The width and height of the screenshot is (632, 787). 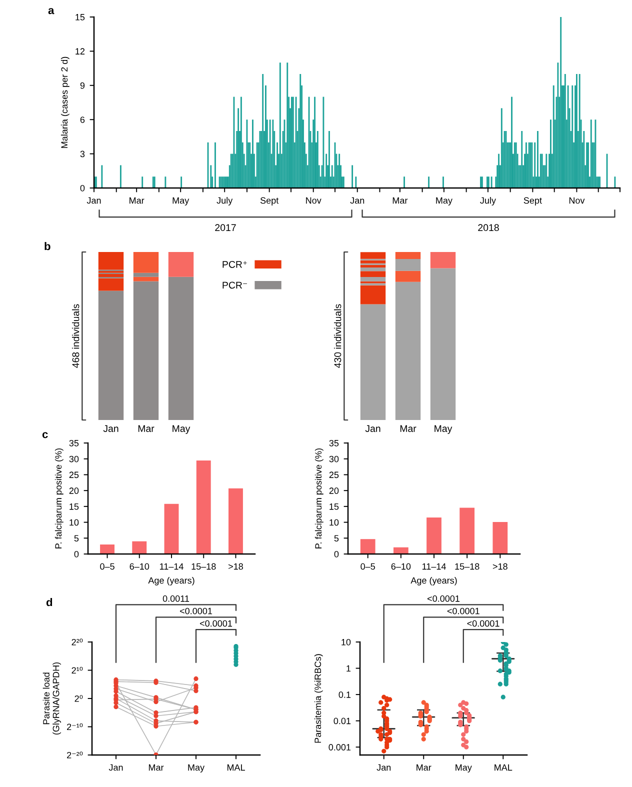 I want to click on y-tick-label: 2¹⁰, so click(x=77, y=670).